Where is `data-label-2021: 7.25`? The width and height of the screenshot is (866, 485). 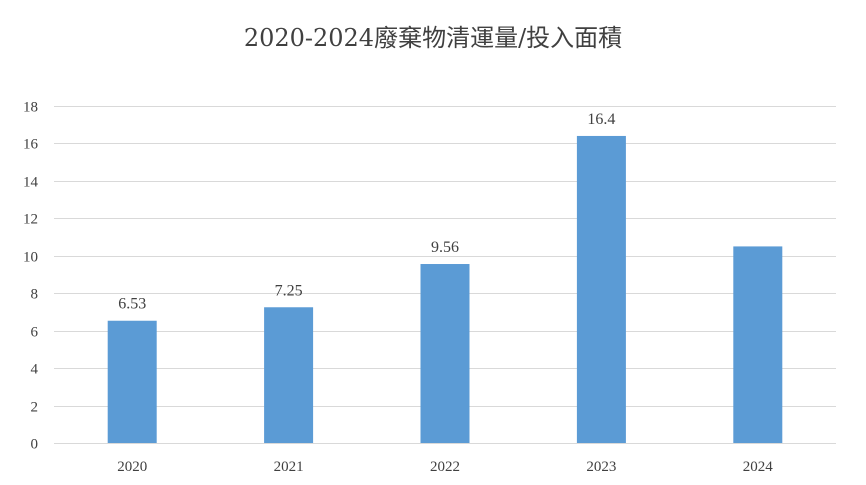 data-label-2021: 7.25 is located at coordinates (289, 290).